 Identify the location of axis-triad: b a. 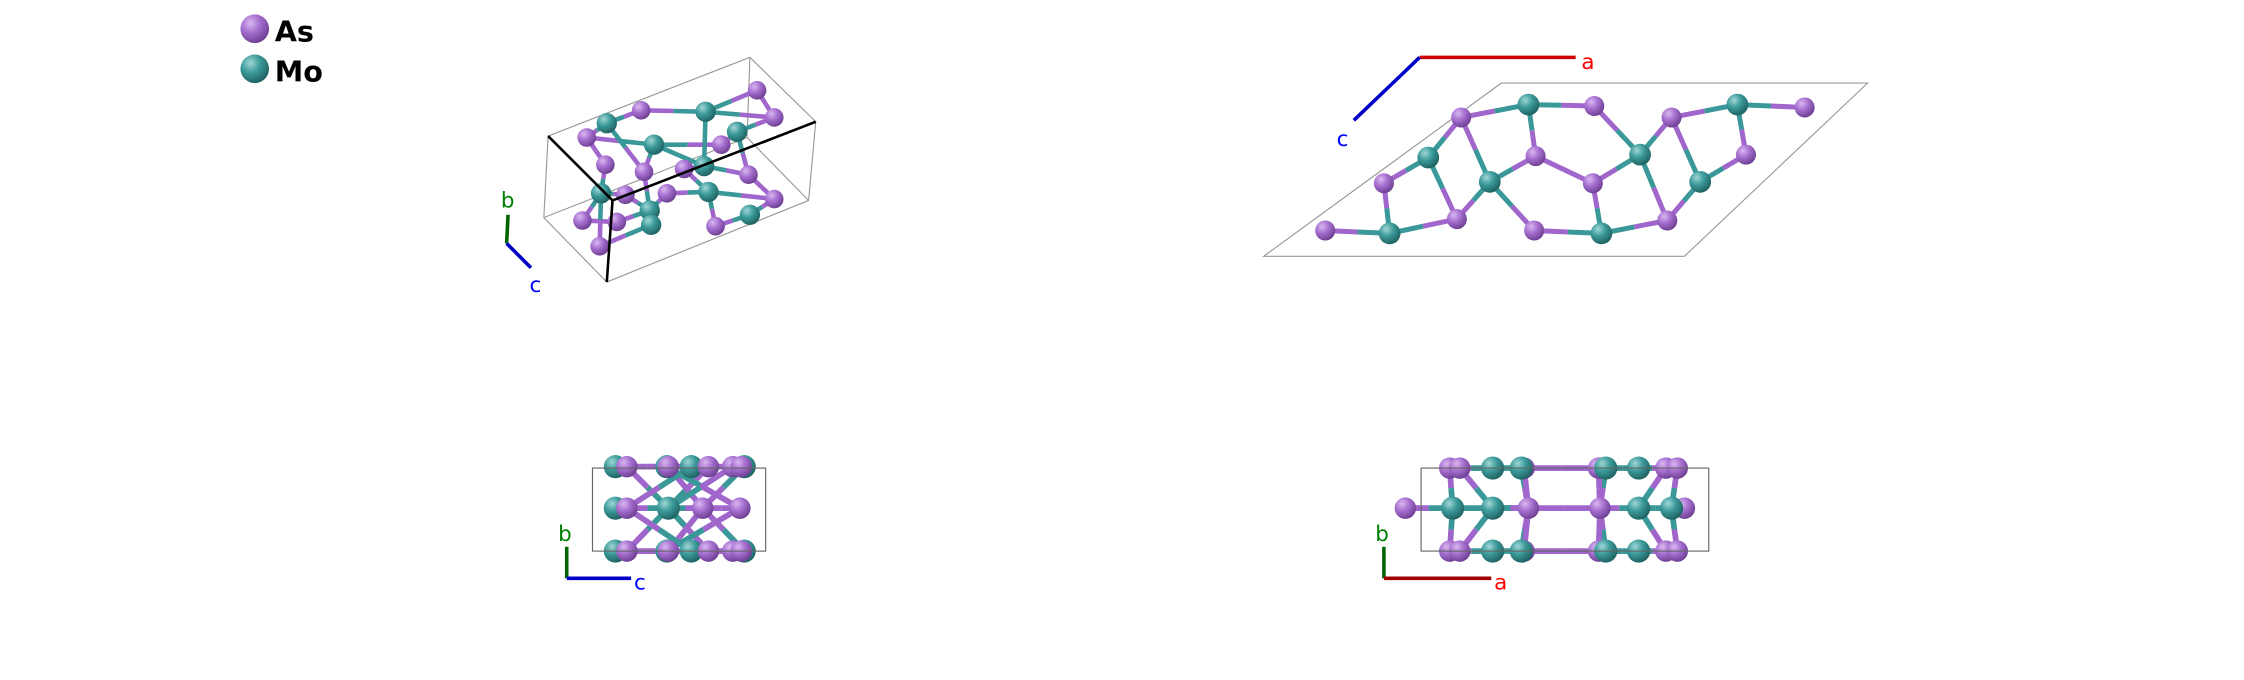
(1441, 559).